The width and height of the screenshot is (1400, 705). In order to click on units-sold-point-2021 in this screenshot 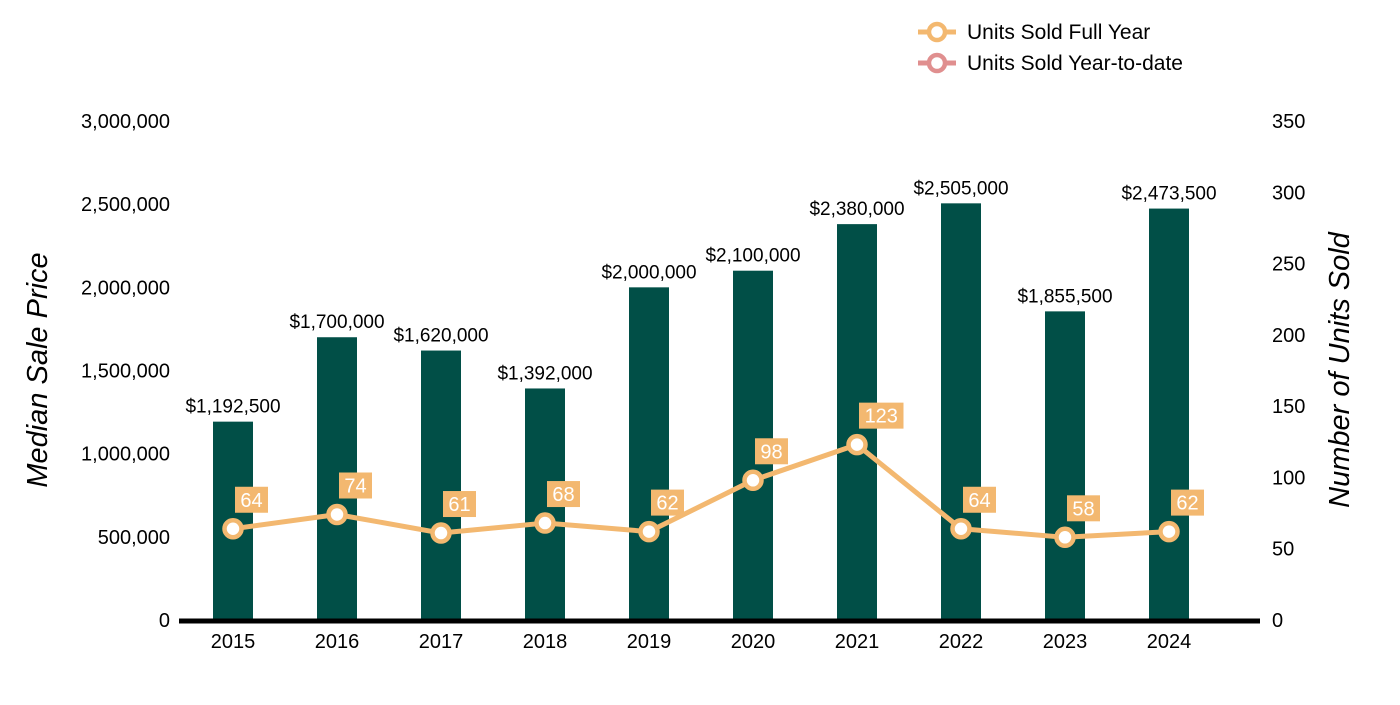, I will do `click(857, 444)`.